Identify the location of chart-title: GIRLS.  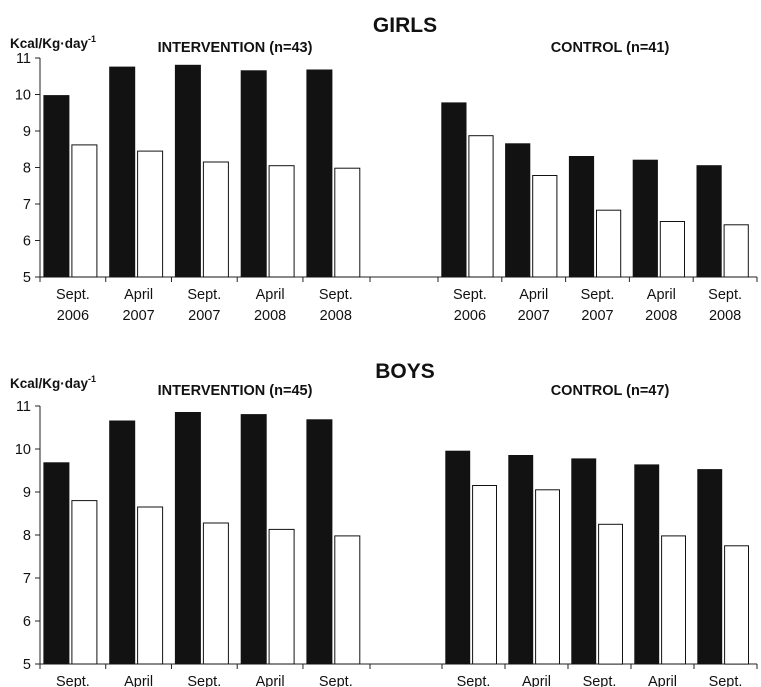
(405, 25).